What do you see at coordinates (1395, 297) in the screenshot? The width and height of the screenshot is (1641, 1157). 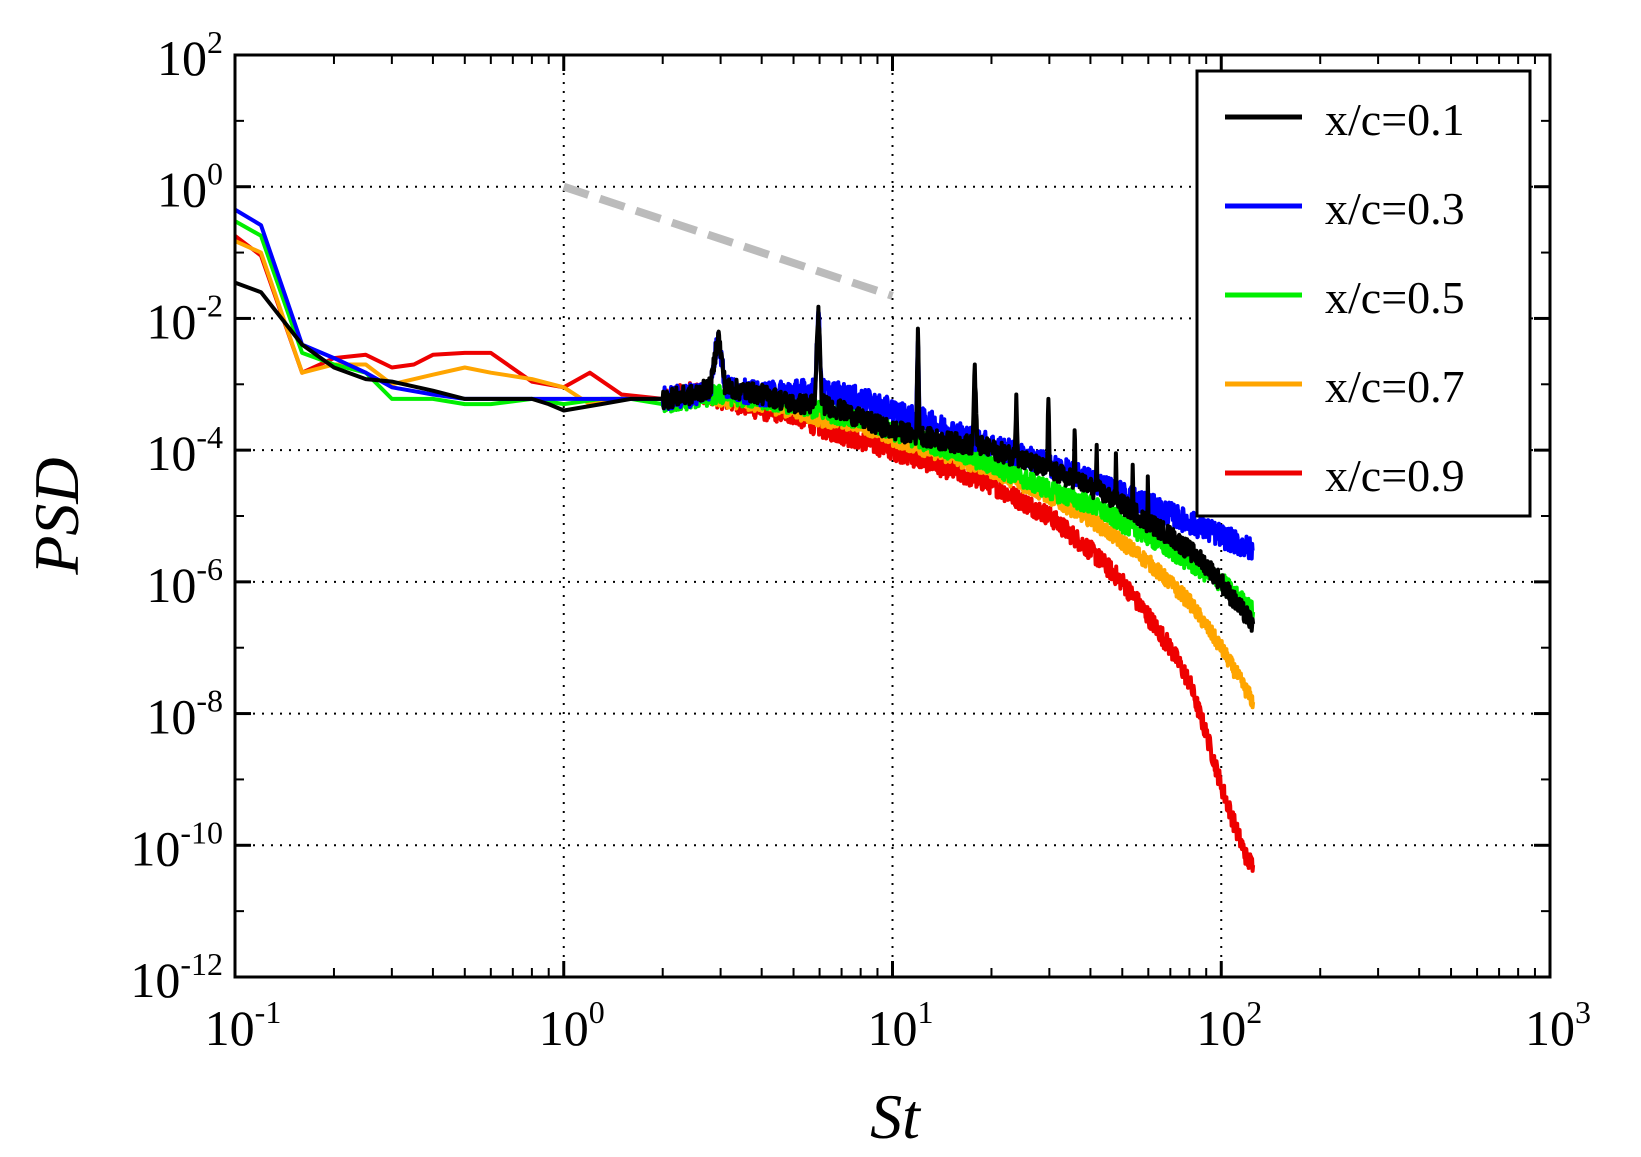 I see `legend-label: x/c=0.5` at bounding box center [1395, 297].